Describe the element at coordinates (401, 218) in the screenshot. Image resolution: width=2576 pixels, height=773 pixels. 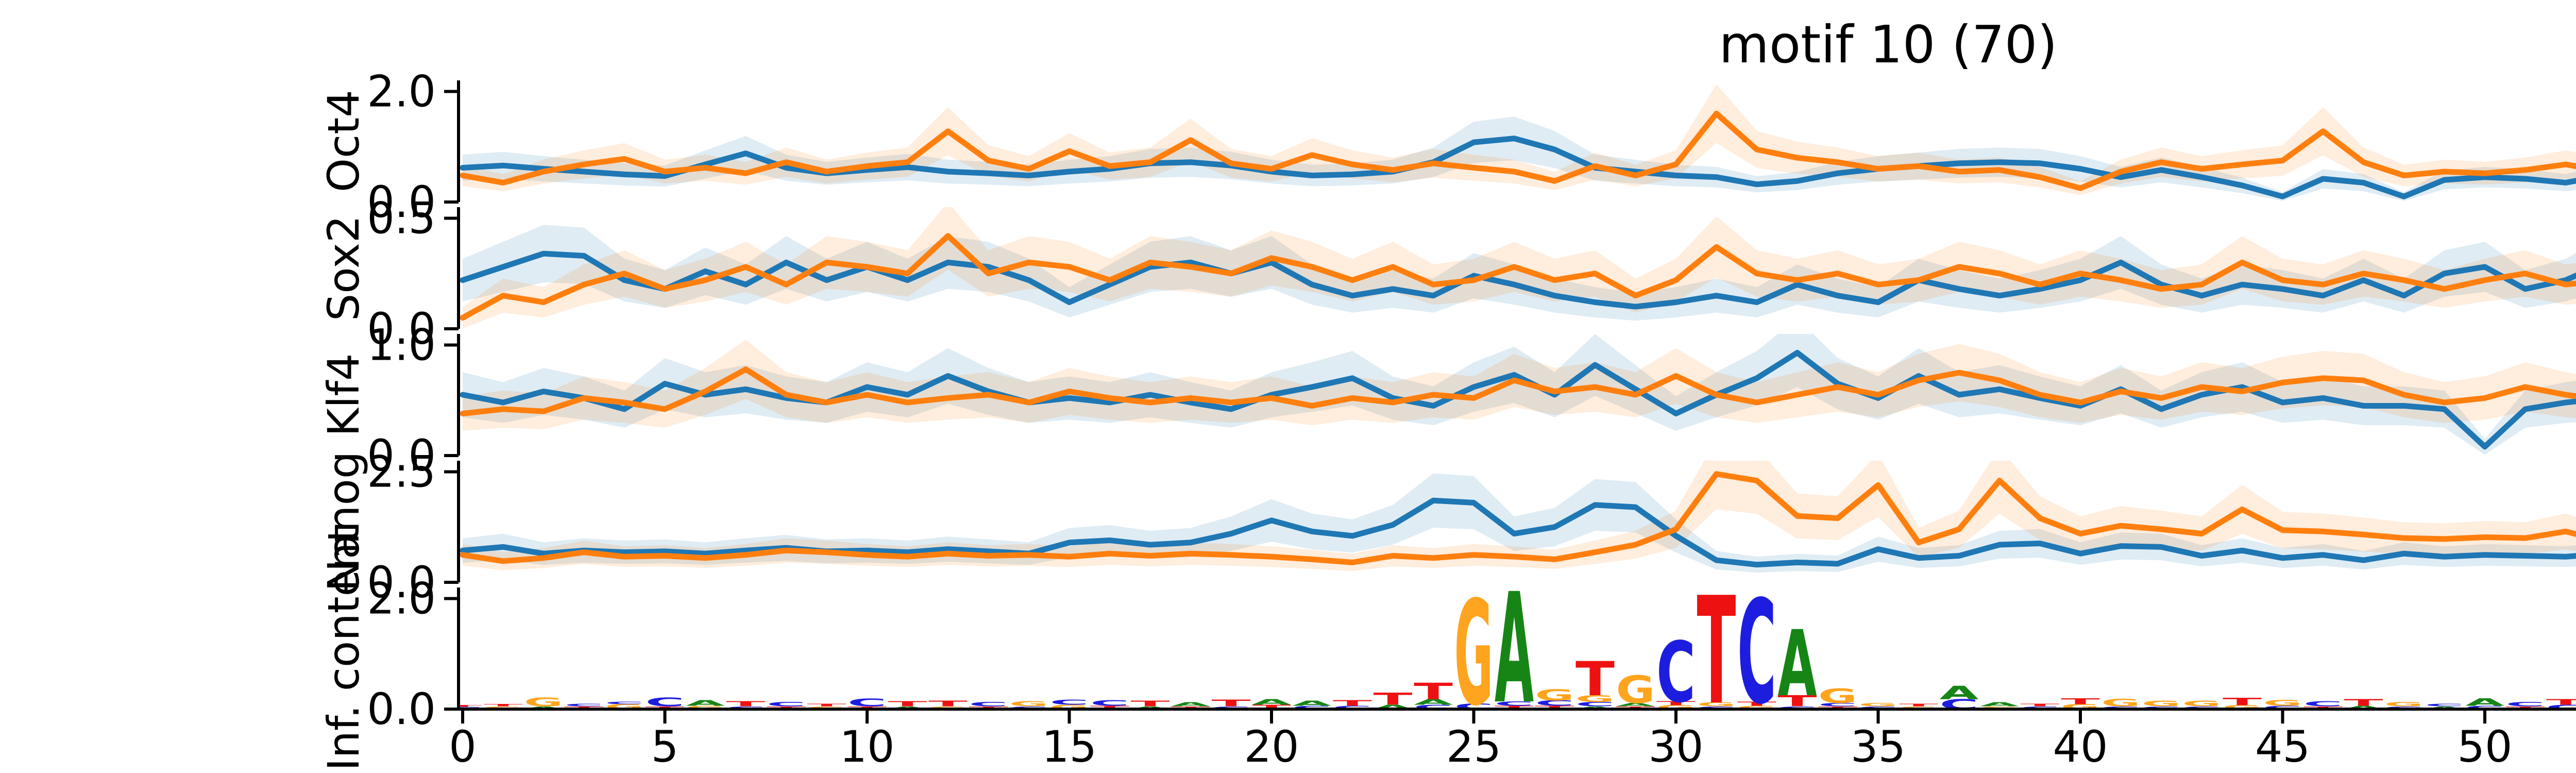
I see `y-tick-label: 0.5` at that location.